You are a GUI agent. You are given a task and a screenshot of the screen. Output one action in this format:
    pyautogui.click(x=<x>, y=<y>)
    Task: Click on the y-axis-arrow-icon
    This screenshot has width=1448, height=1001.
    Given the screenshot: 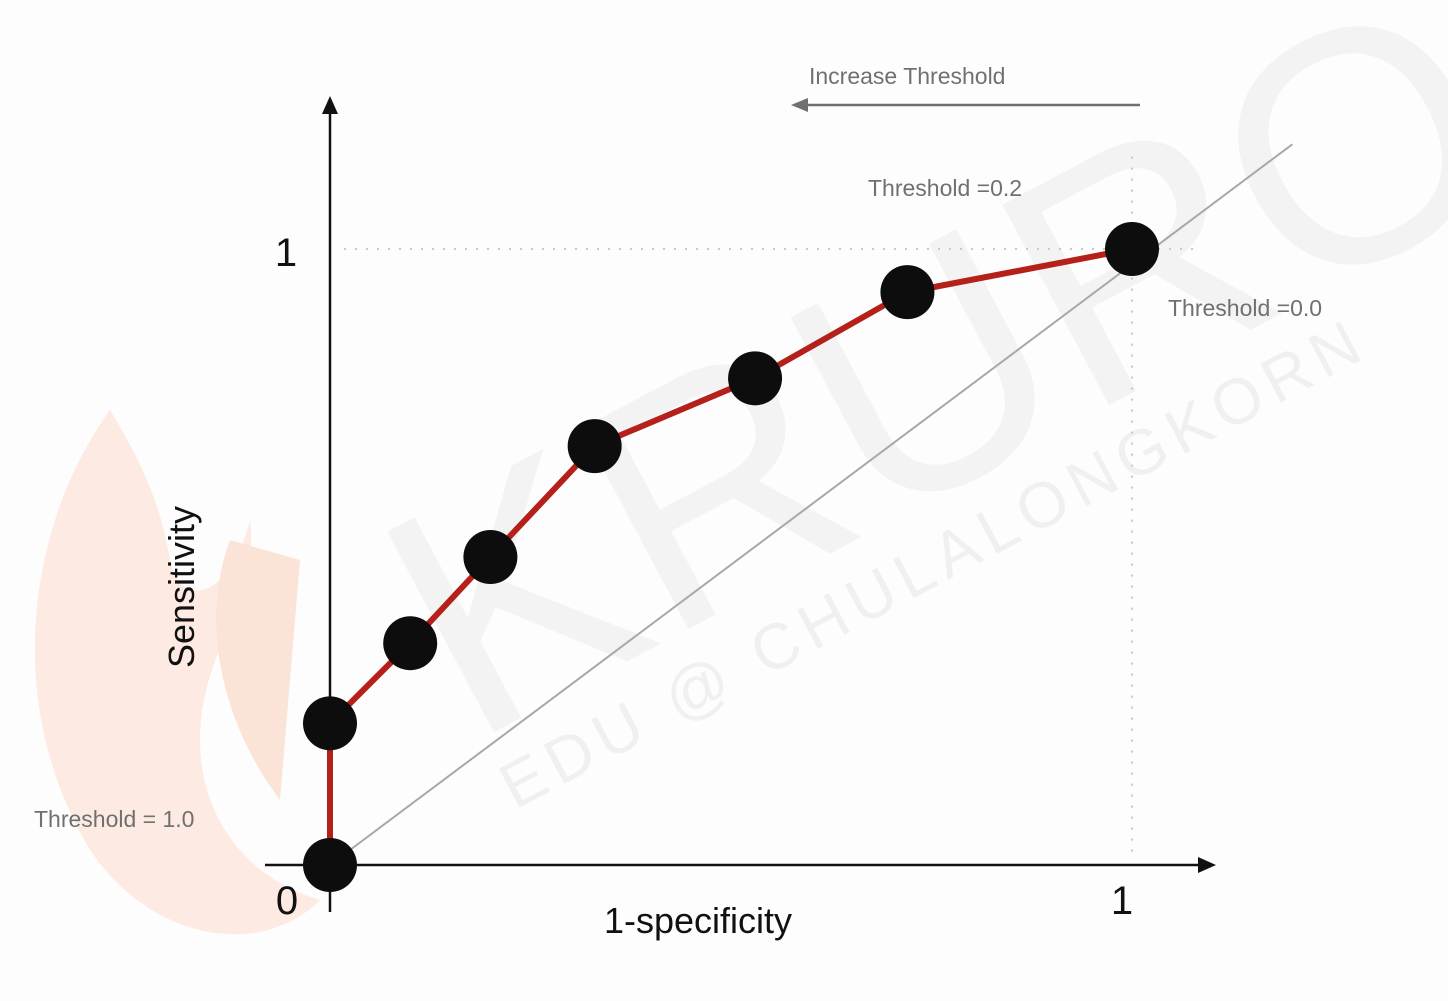 What is the action you would take?
    pyautogui.click(x=330, y=105)
    